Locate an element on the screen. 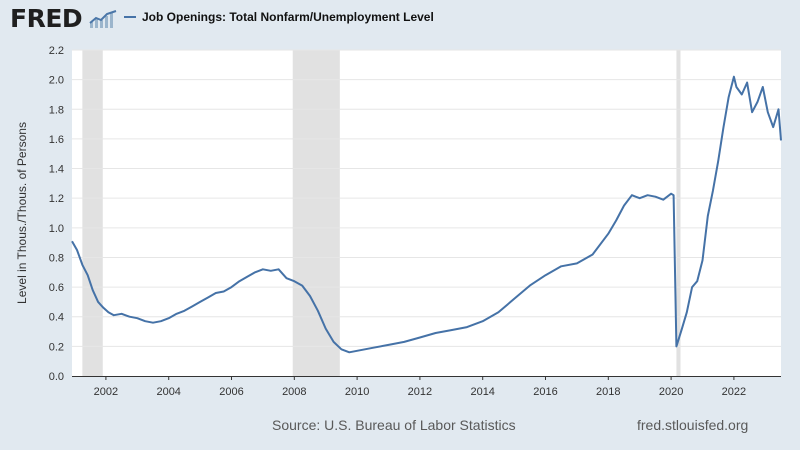 This screenshot has width=800, height=450. x-tick-label: 2020 is located at coordinates (671, 392).